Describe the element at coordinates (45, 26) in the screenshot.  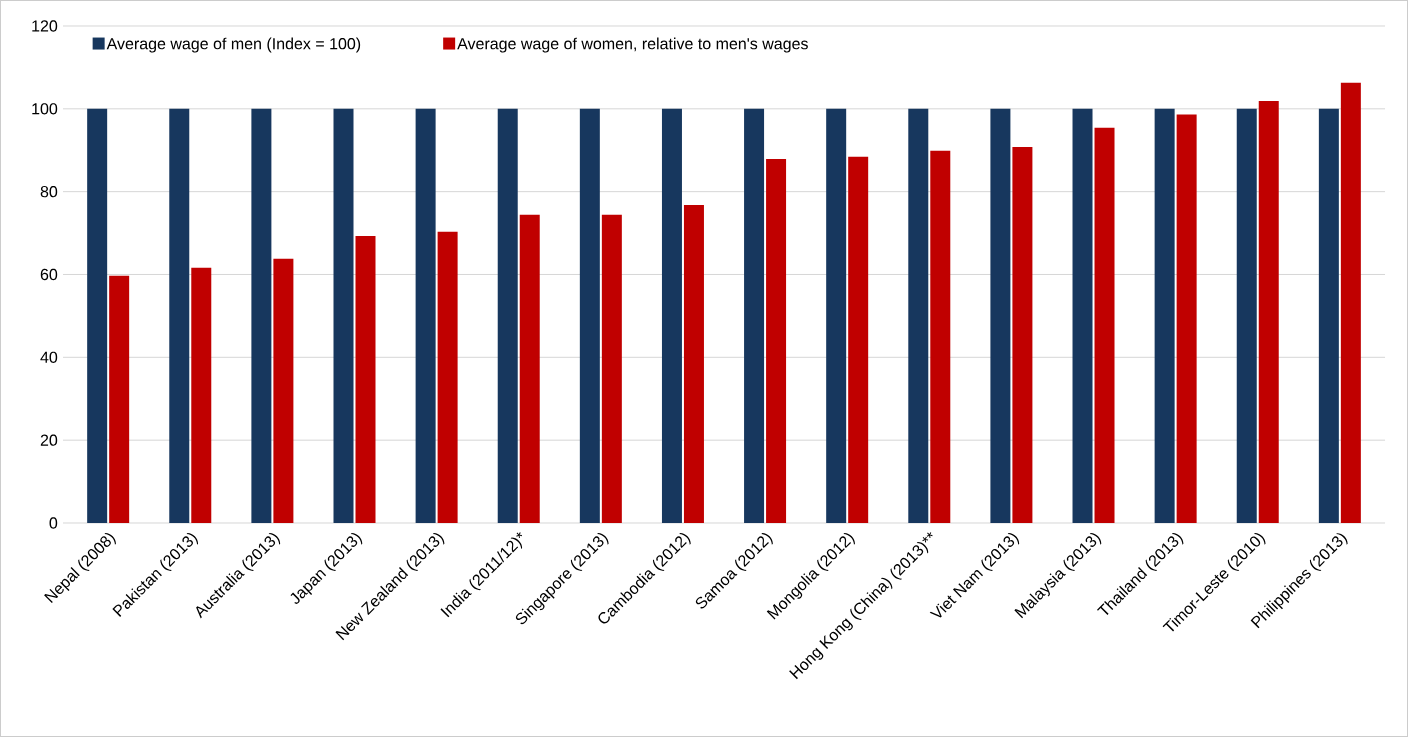
I see `y-tick-label: 120` at that location.